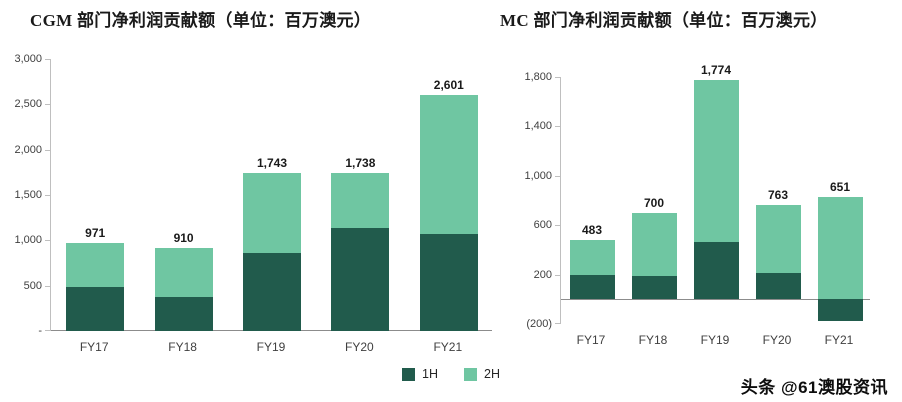 The width and height of the screenshot is (902, 402). I want to click on legend-label-1h: 1H, so click(430, 374).